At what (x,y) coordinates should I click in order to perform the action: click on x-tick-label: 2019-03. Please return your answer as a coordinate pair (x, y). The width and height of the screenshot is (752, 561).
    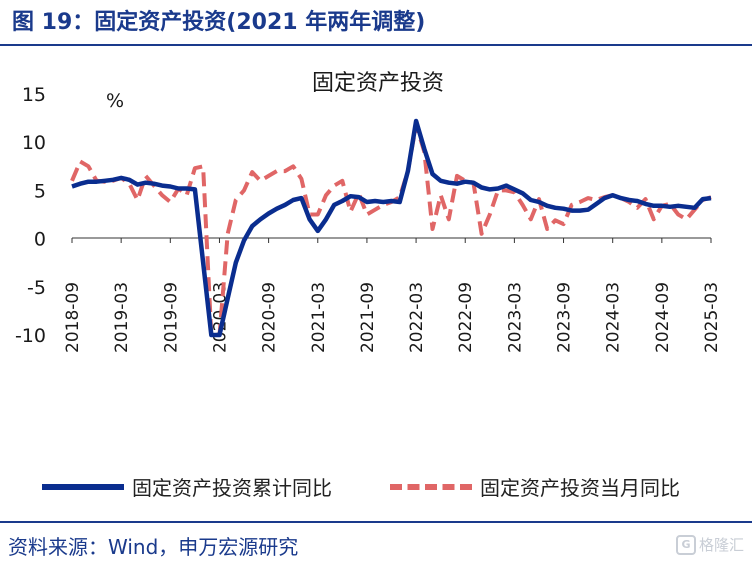
    Looking at the image, I should click on (122, 317).